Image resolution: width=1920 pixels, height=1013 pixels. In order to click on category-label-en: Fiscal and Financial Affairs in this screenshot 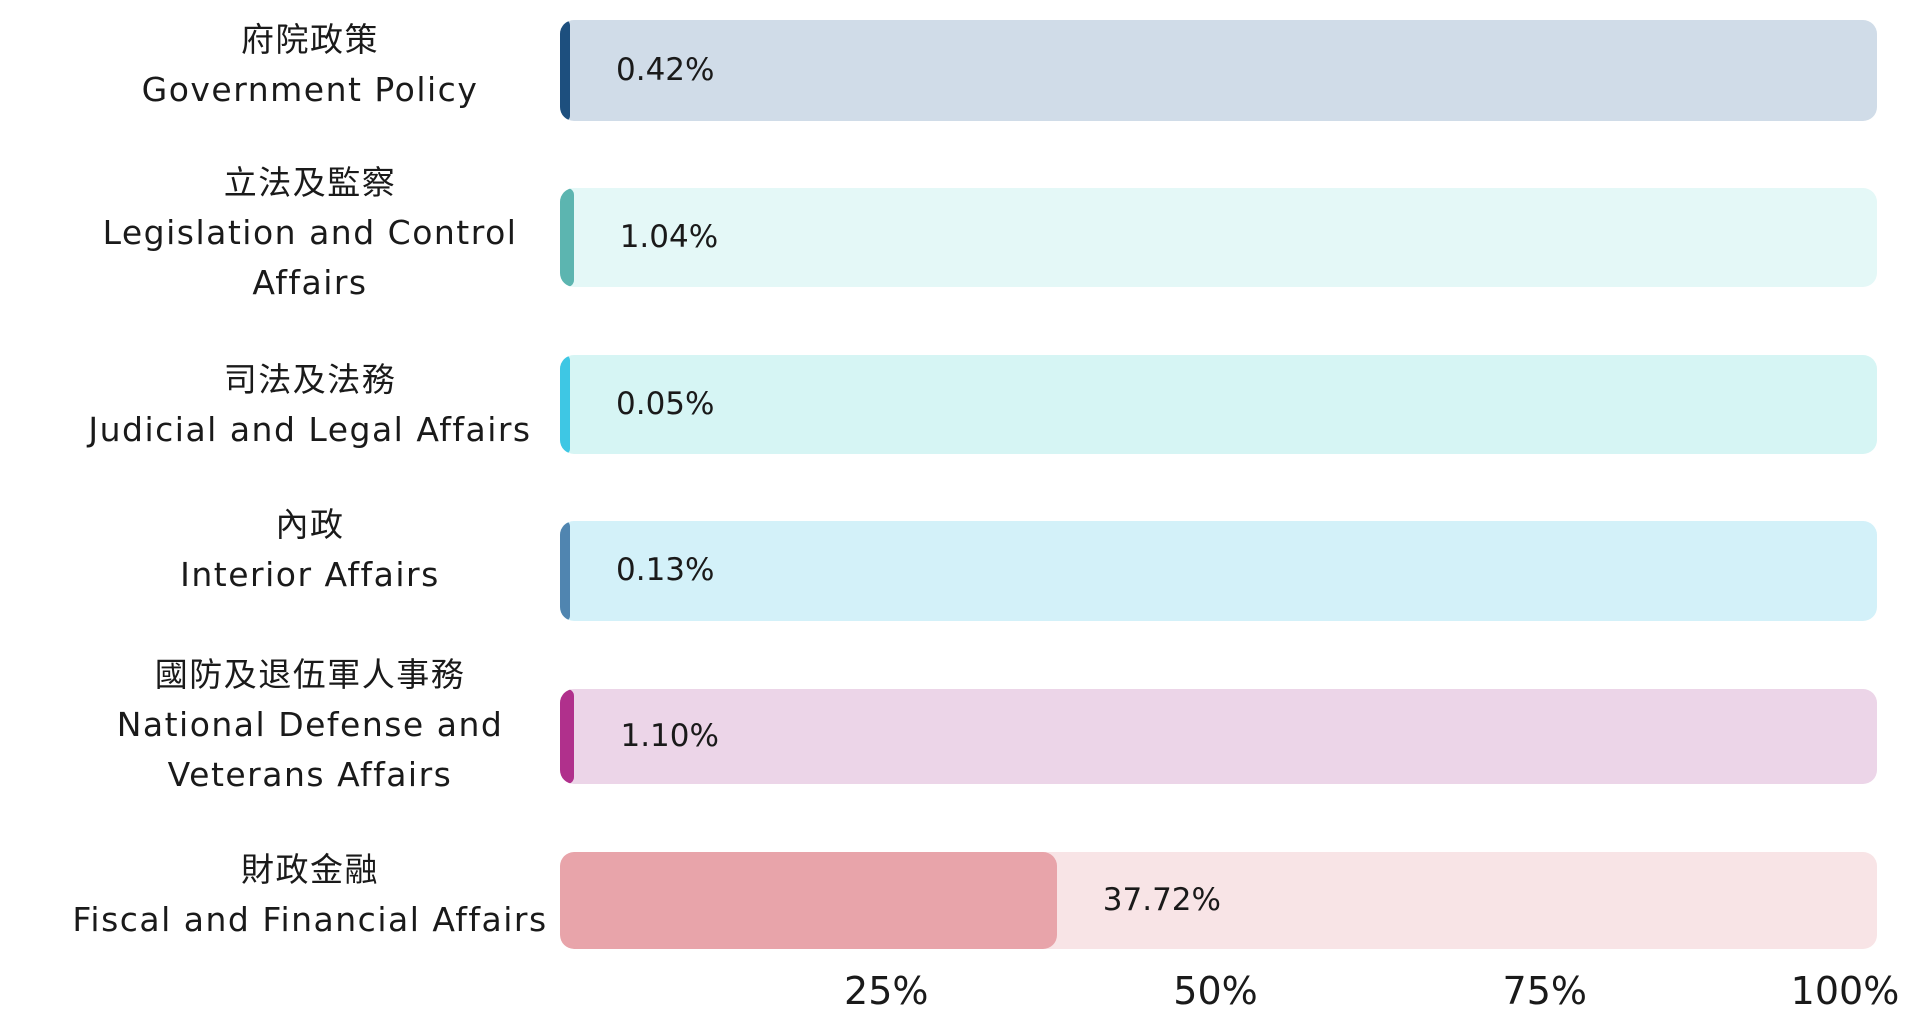, I will do `click(310, 919)`.